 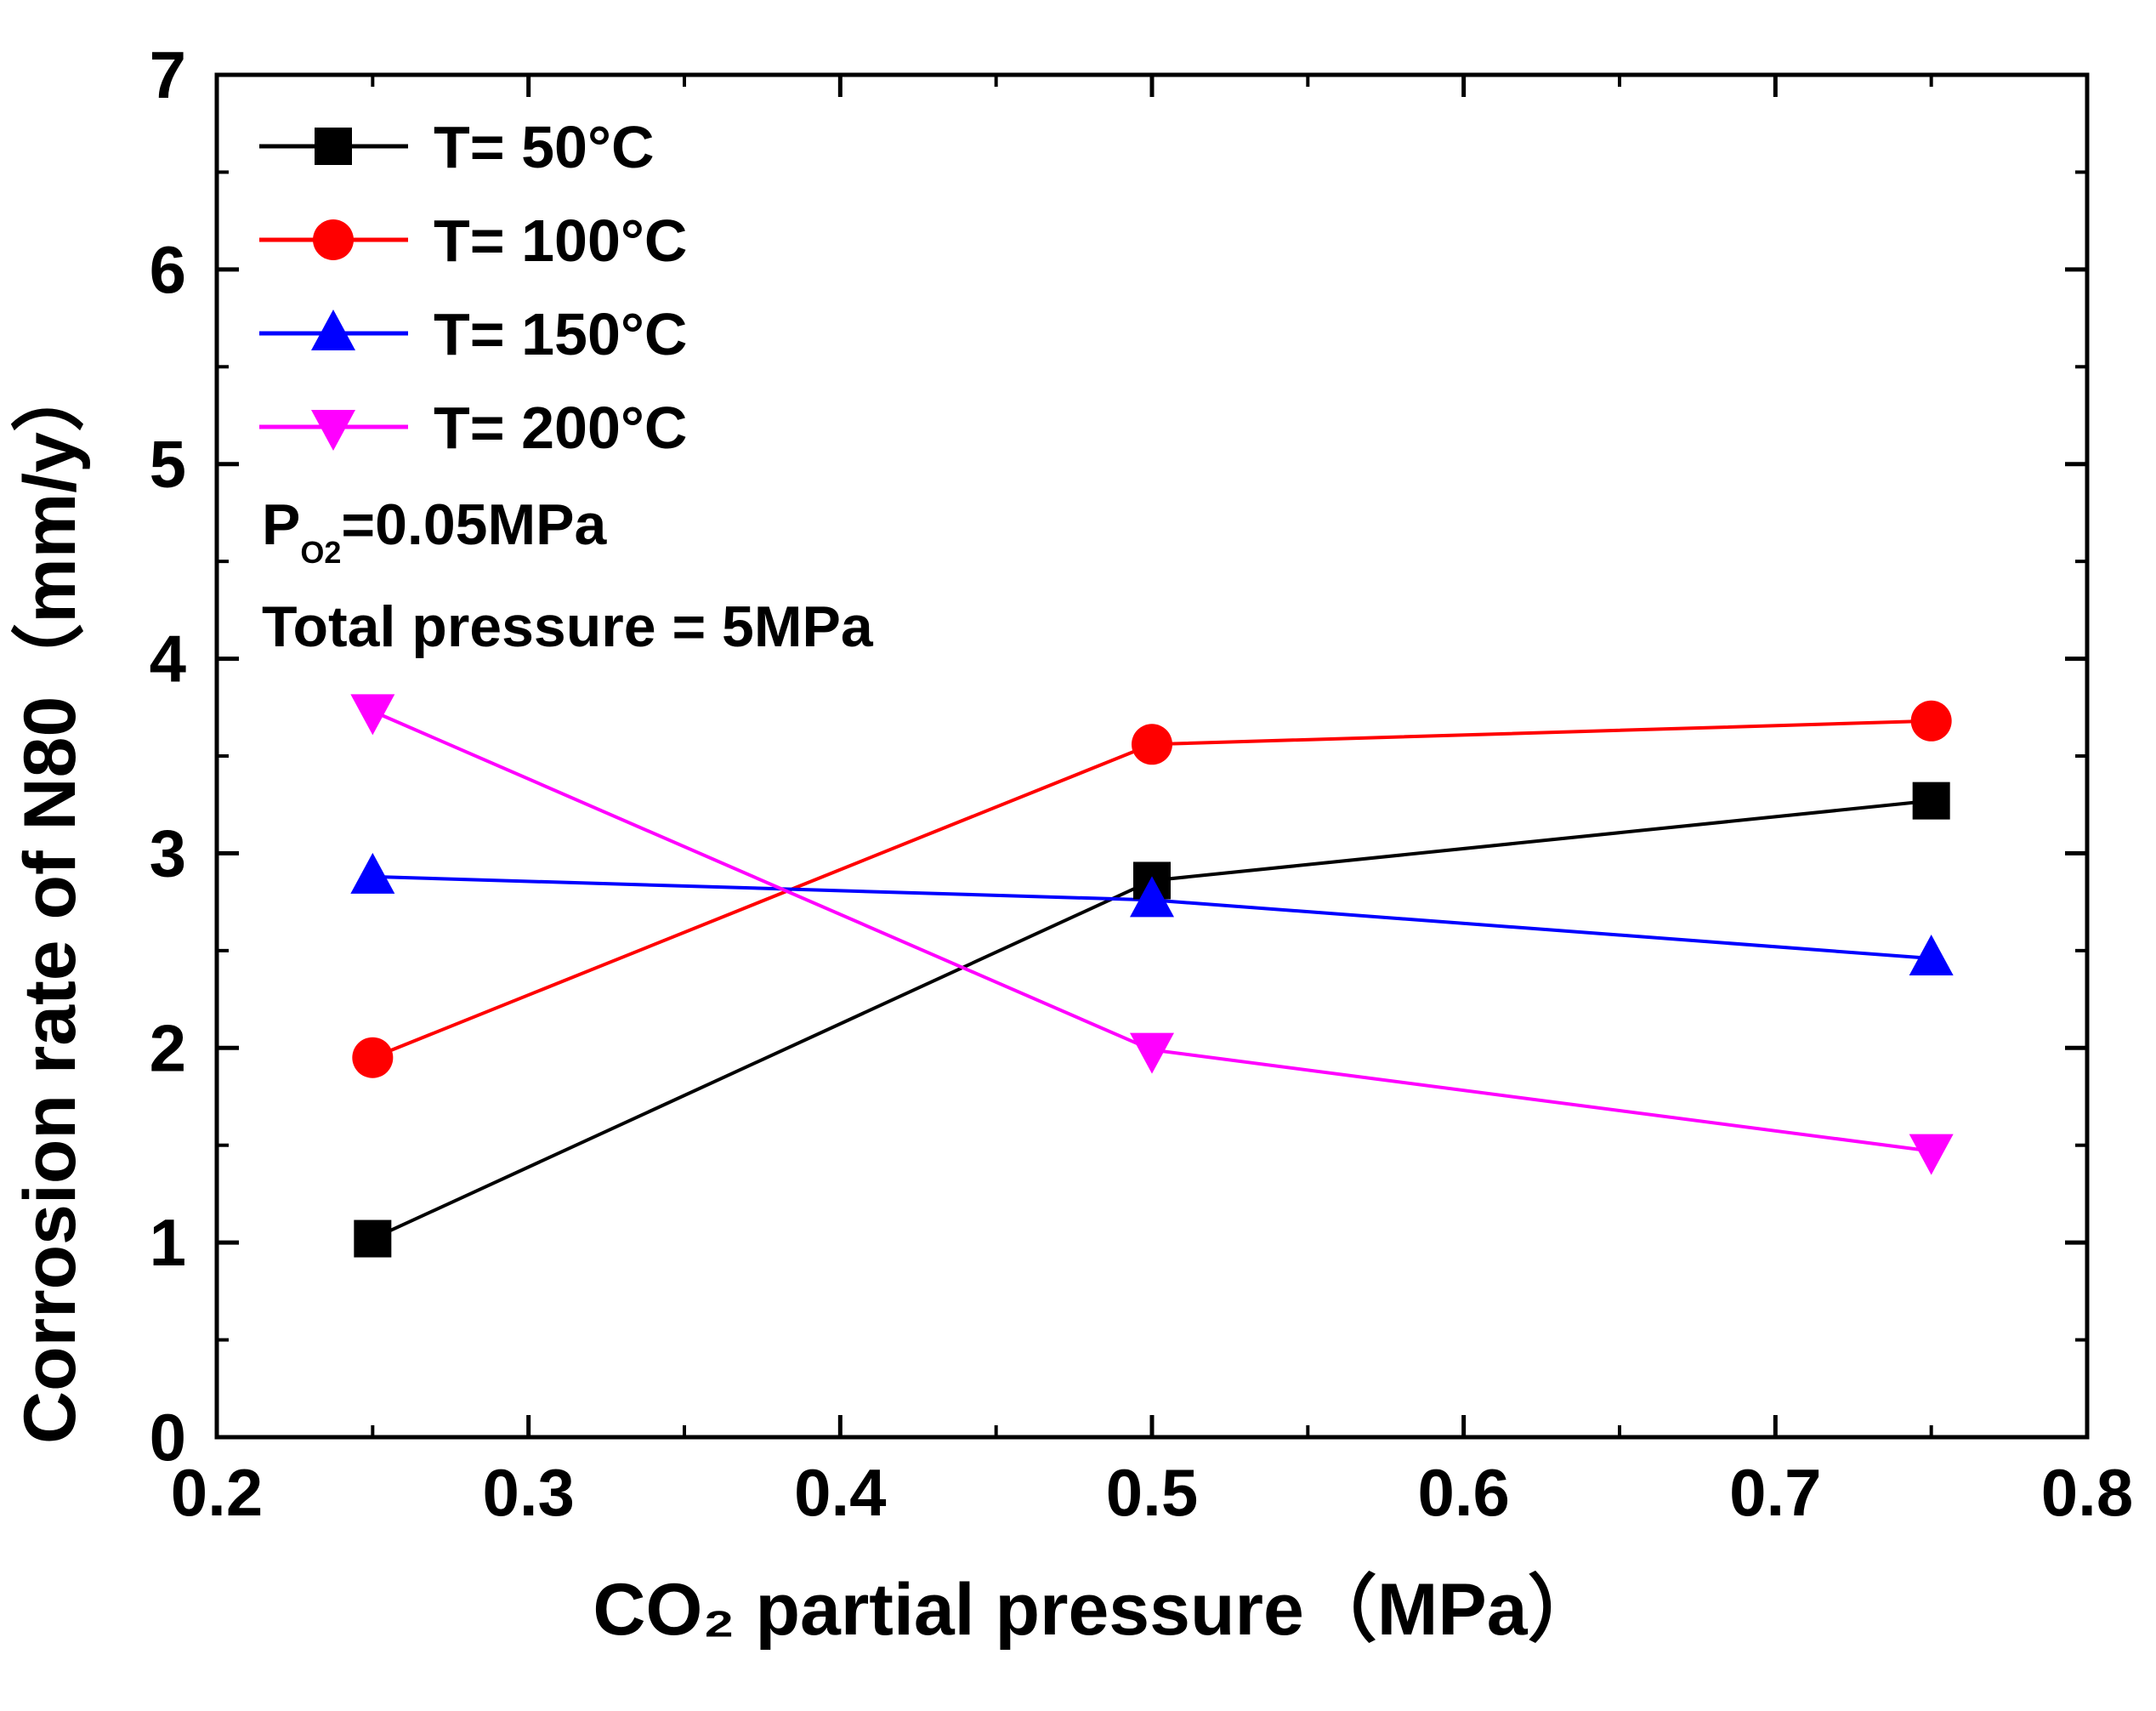 I want to click on x-tick-label: 0.2, so click(x=217, y=1492).